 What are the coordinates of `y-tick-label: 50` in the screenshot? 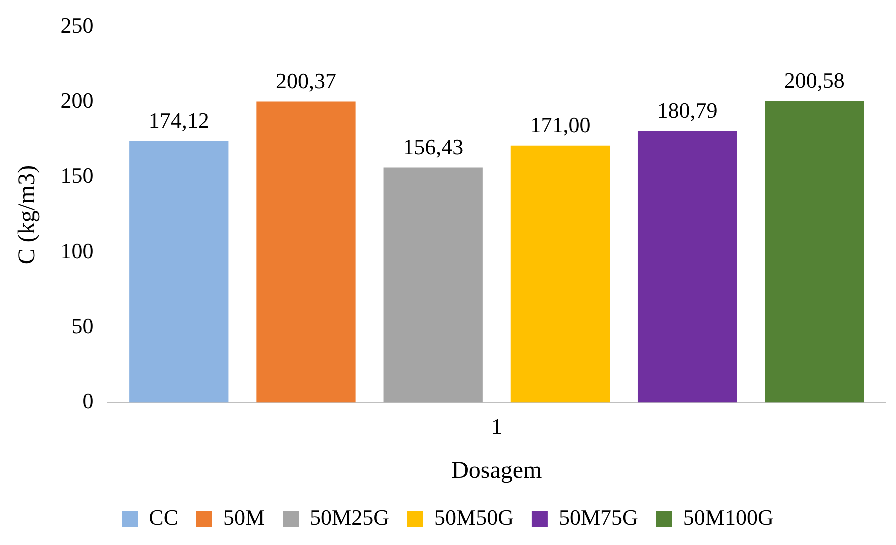 It's located at (83, 325).